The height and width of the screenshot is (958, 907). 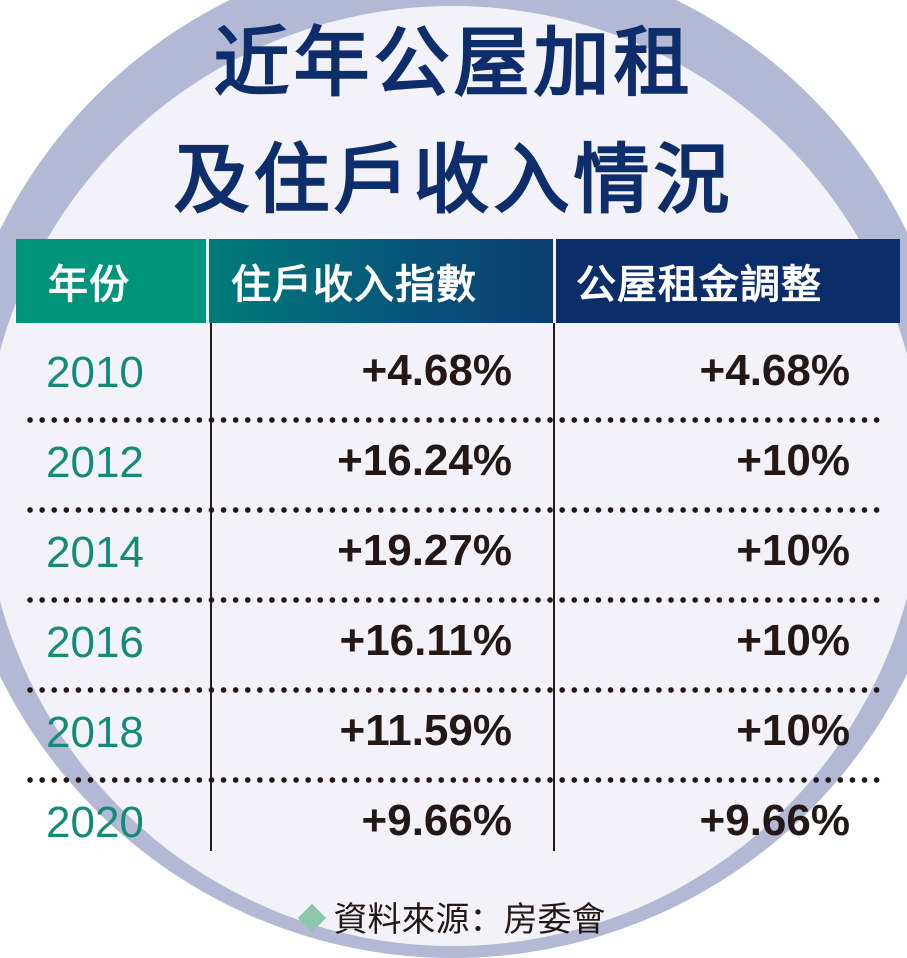 What do you see at coordinates (311, 918) in the screenshot?
I see `diamond-bullet-icon` at bounding box center [311, 918].